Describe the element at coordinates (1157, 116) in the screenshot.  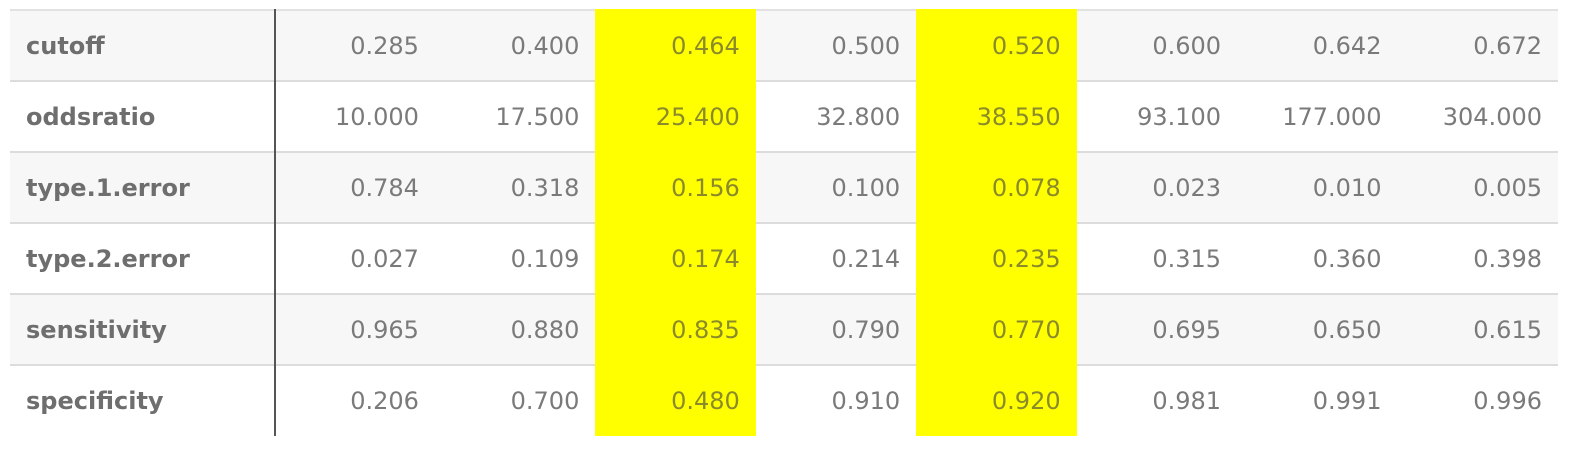
I see `table-cell: 93.100` at that location.